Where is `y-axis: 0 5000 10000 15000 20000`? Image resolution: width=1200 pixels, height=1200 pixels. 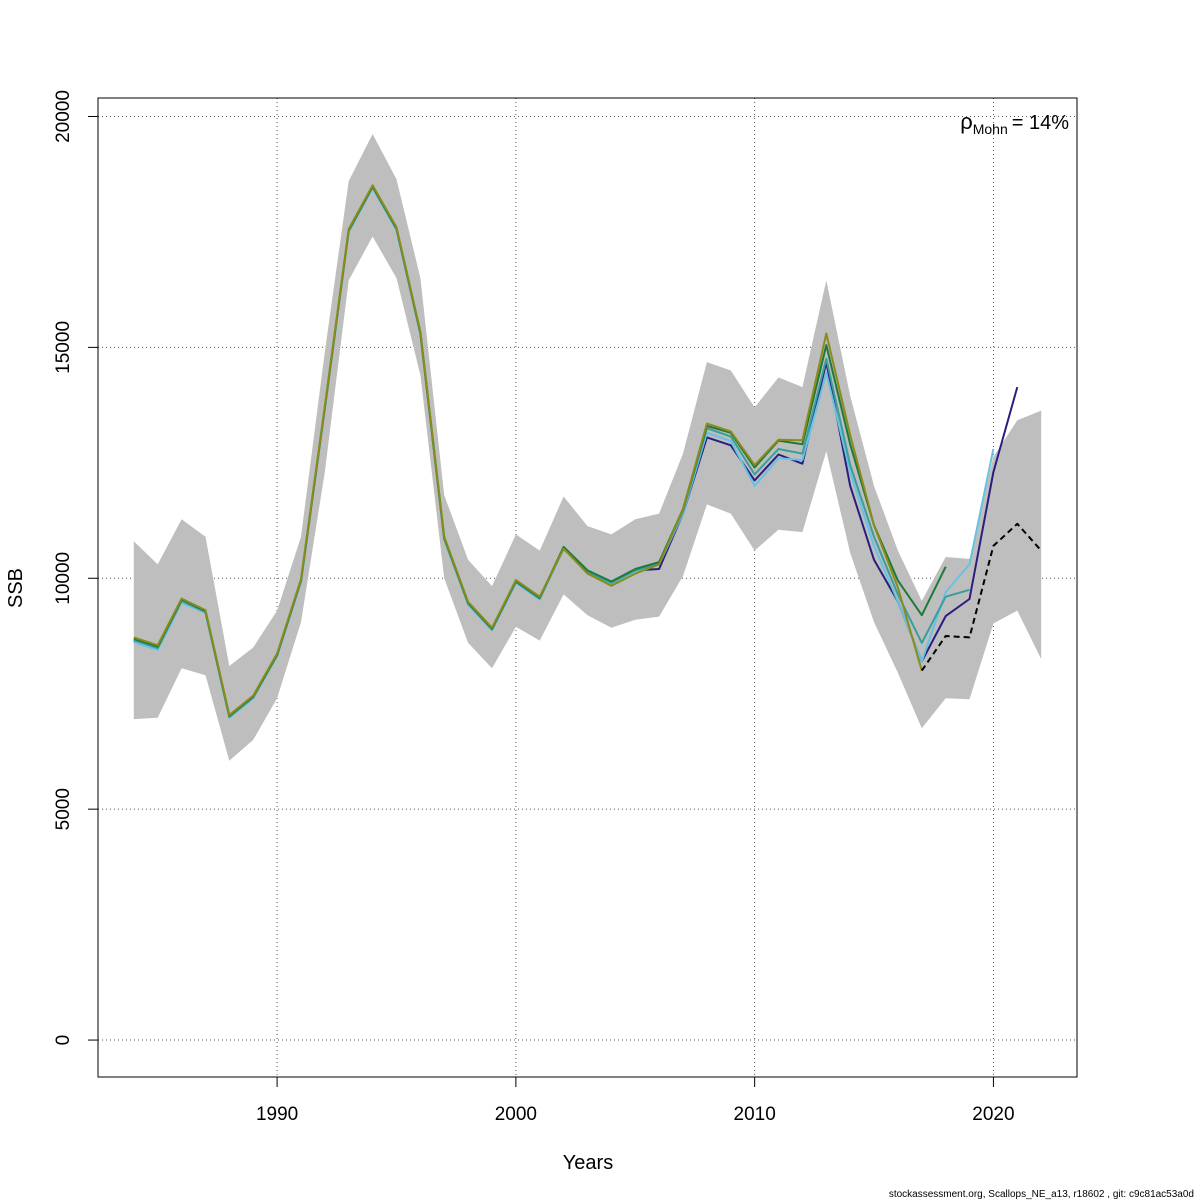
y-axis: 0 5000 10000 15000 20000 is located at coordinates (75, 567).